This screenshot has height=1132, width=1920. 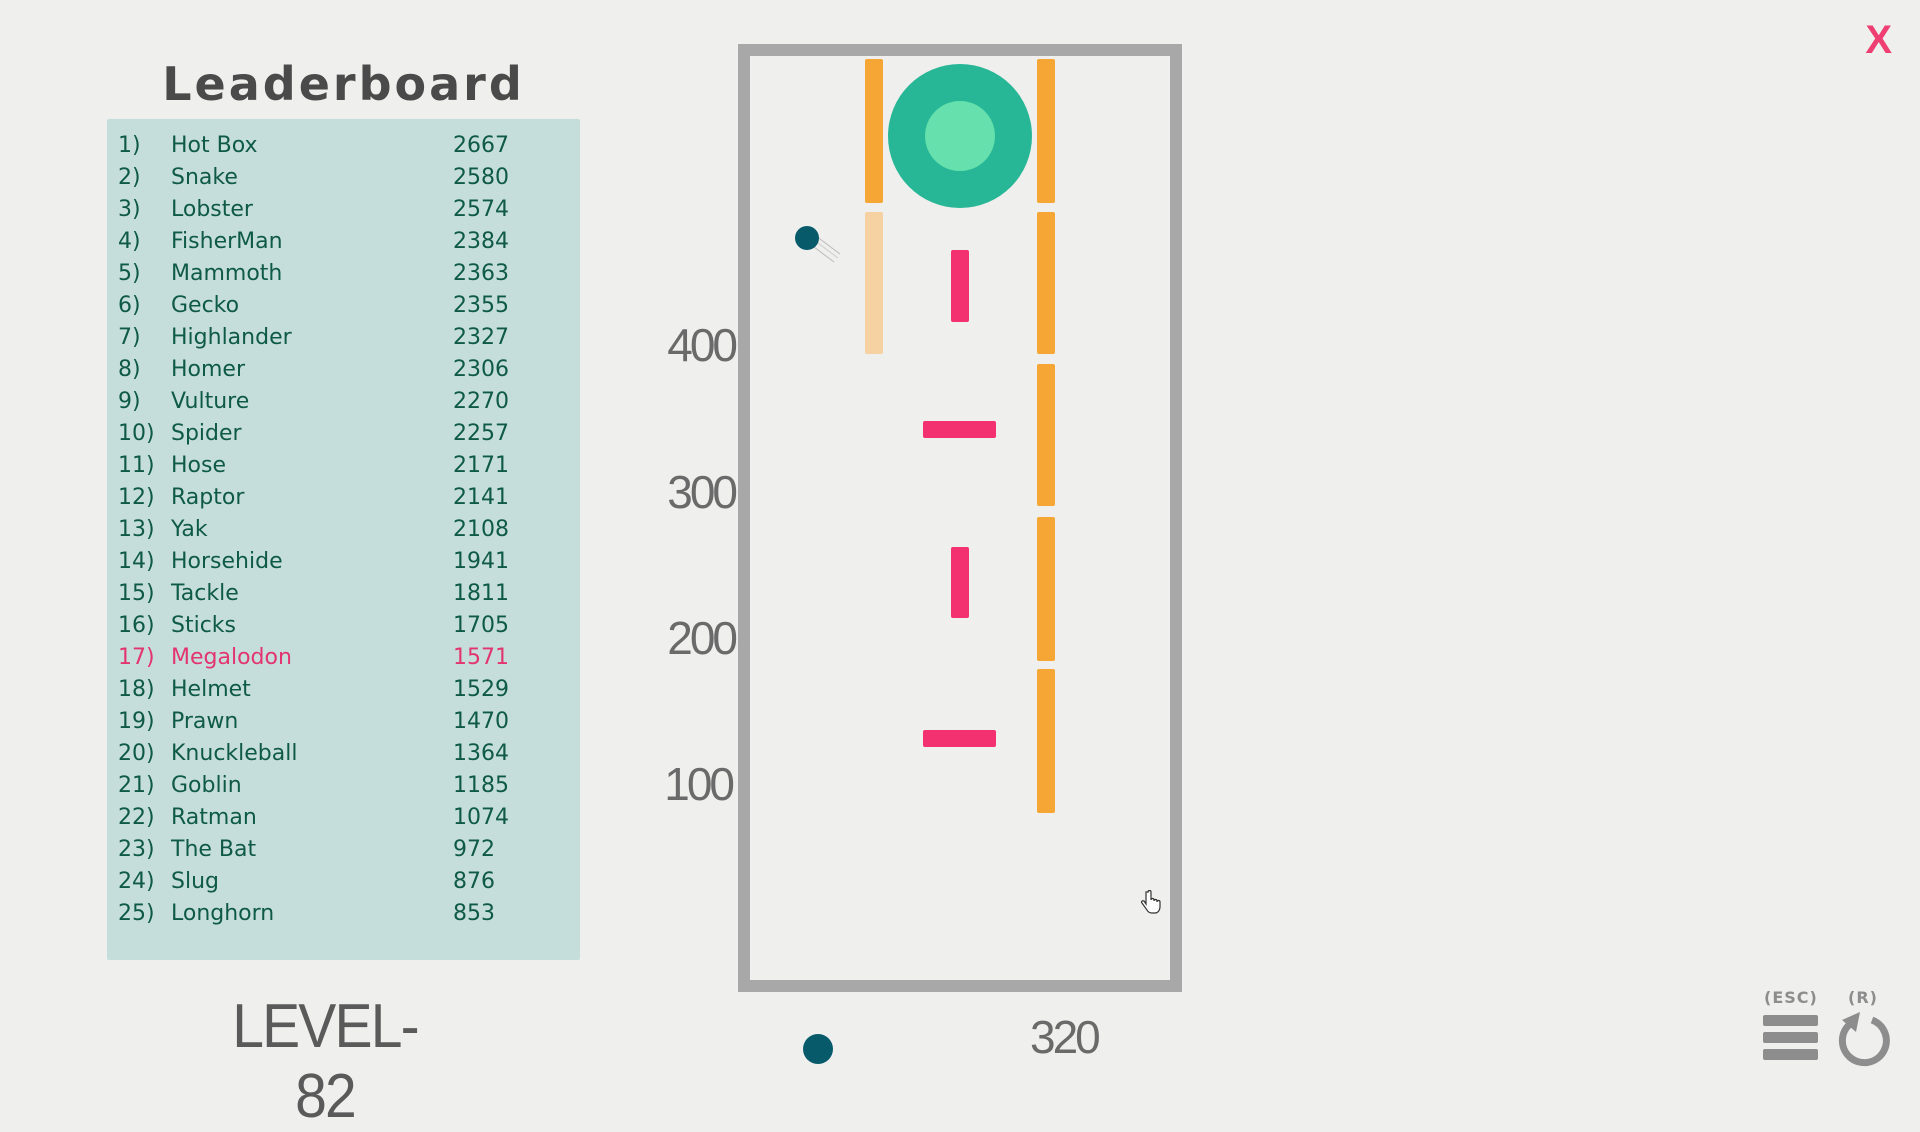 What do you see at coordinates (136, 465) in the screenshot?
I see `rank-label: 11)` at bounding box center [136, 465].